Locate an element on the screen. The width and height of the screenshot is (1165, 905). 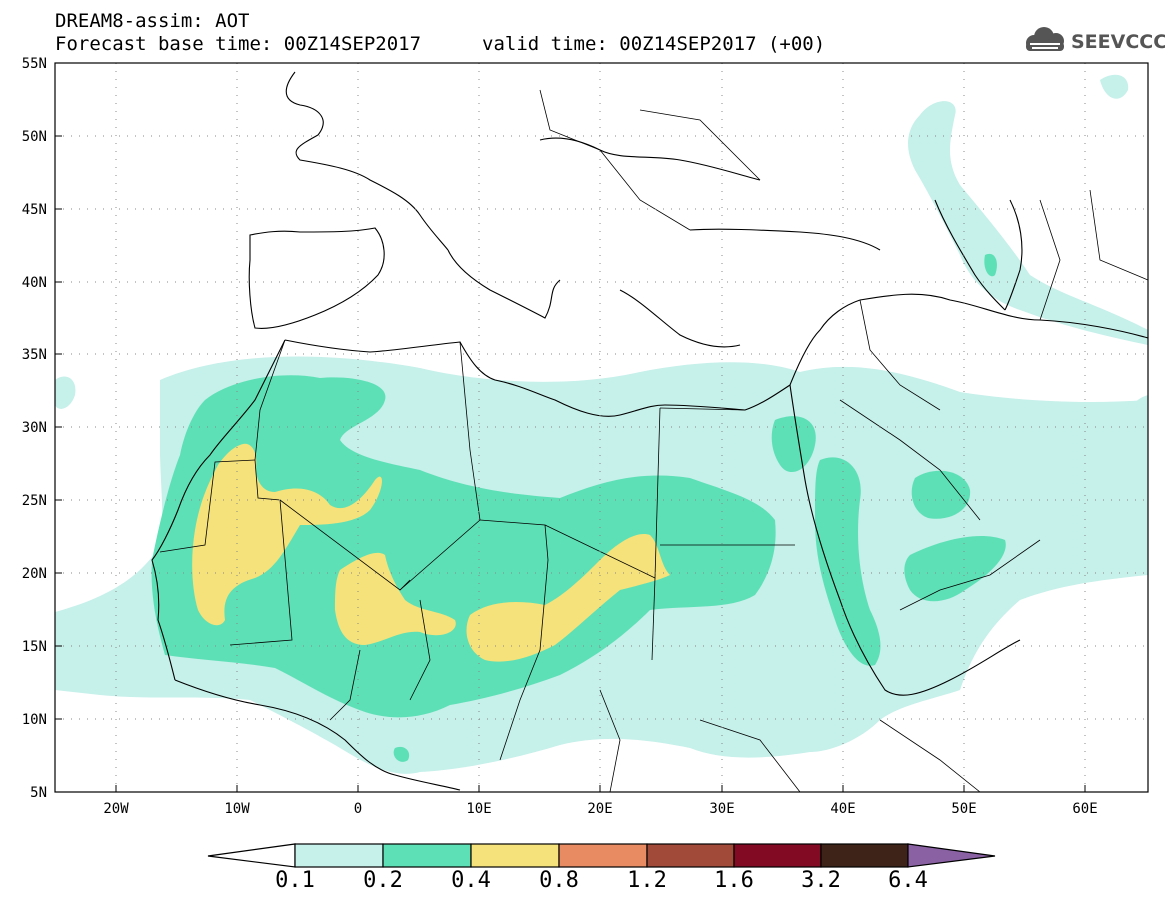
lat-label: 25N is located at coordinates (34, 501).